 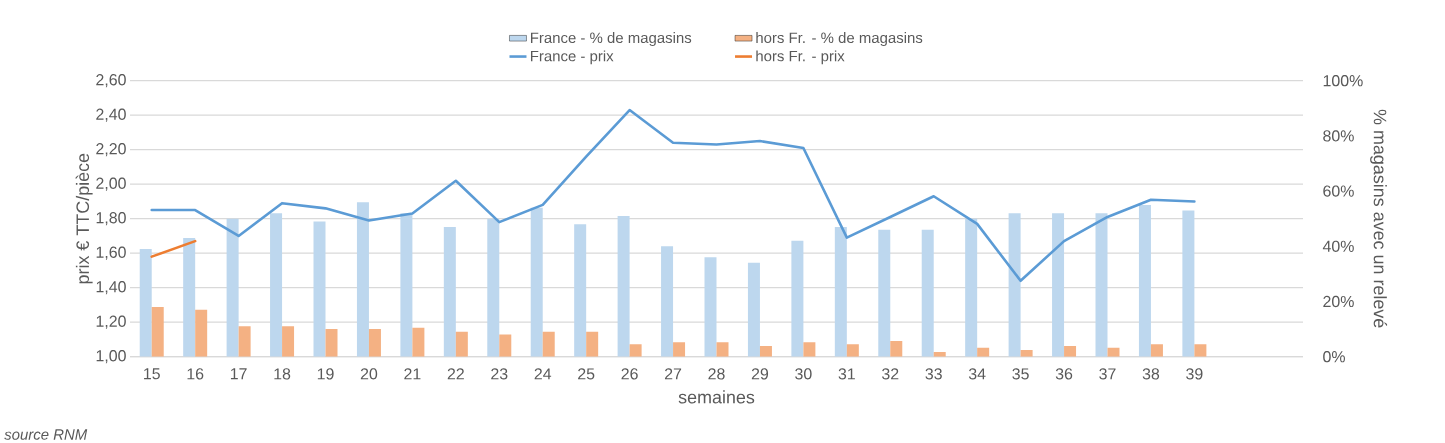 What do you see at coordinates (111, 288) in the screenshot?
I see `y-tick-label: 1,40` at bounding box center [111, 288].